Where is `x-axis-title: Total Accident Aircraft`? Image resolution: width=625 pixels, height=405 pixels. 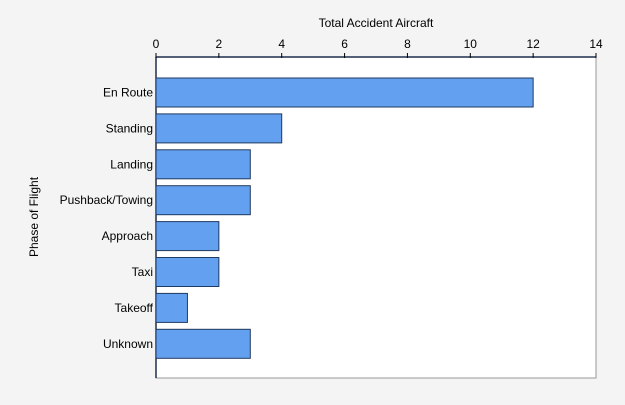 x-axis-title: Total Accident Aircraft is located at coordinates (376, 23).